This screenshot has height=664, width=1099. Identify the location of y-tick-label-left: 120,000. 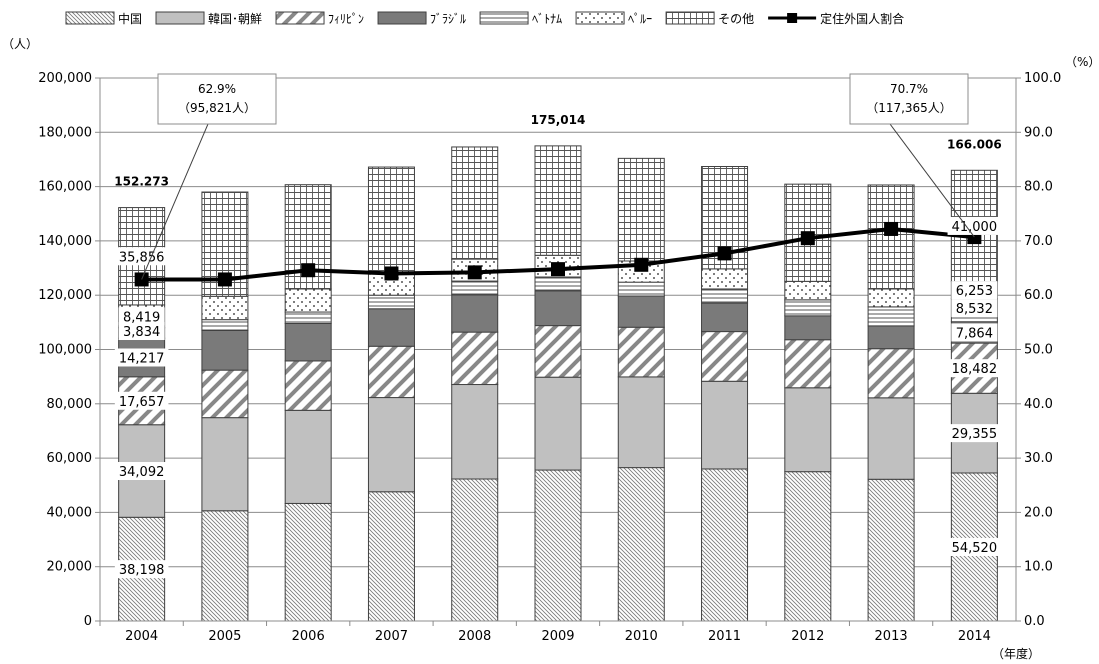
(65, 295).